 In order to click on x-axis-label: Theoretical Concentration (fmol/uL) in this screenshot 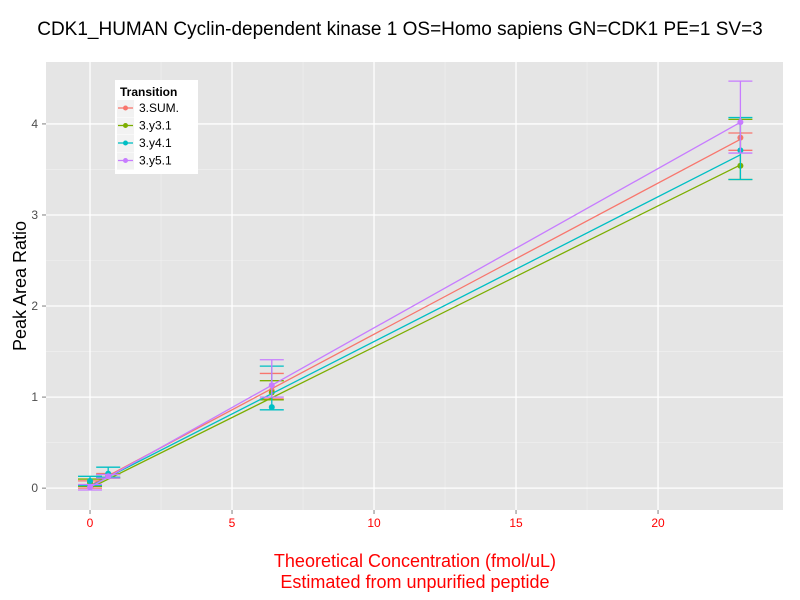, I will do `click(415, 561)`.